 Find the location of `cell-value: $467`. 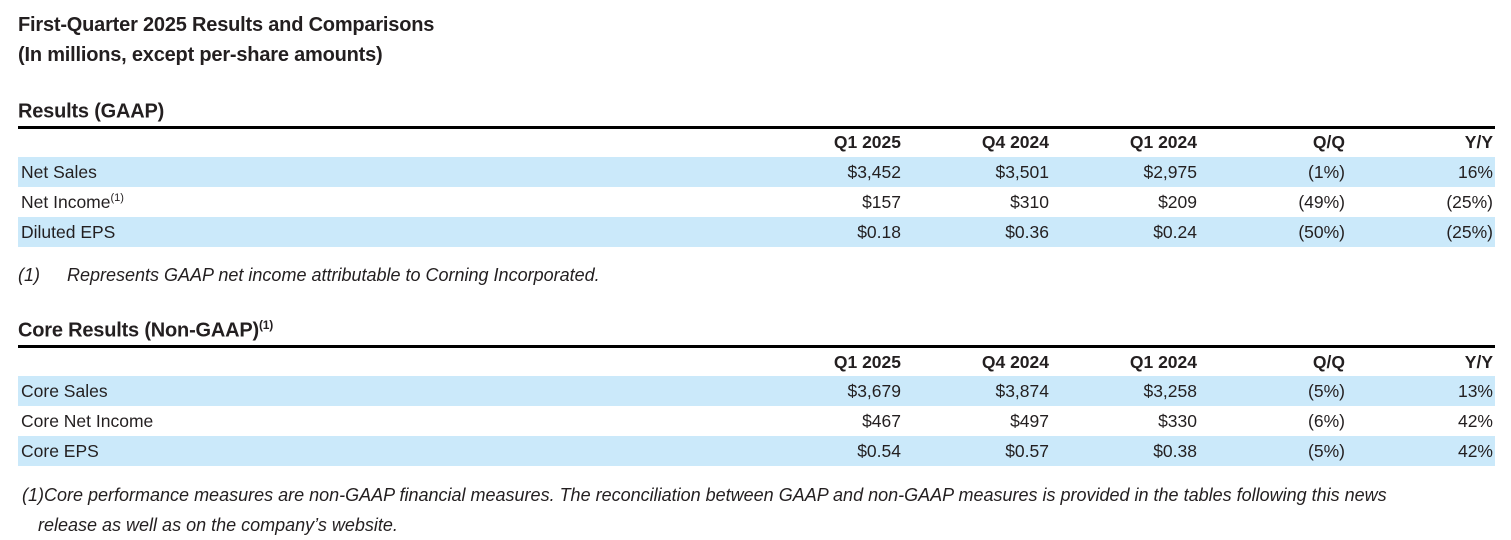

cell-value: $467 is located at coordinates (881, 420).